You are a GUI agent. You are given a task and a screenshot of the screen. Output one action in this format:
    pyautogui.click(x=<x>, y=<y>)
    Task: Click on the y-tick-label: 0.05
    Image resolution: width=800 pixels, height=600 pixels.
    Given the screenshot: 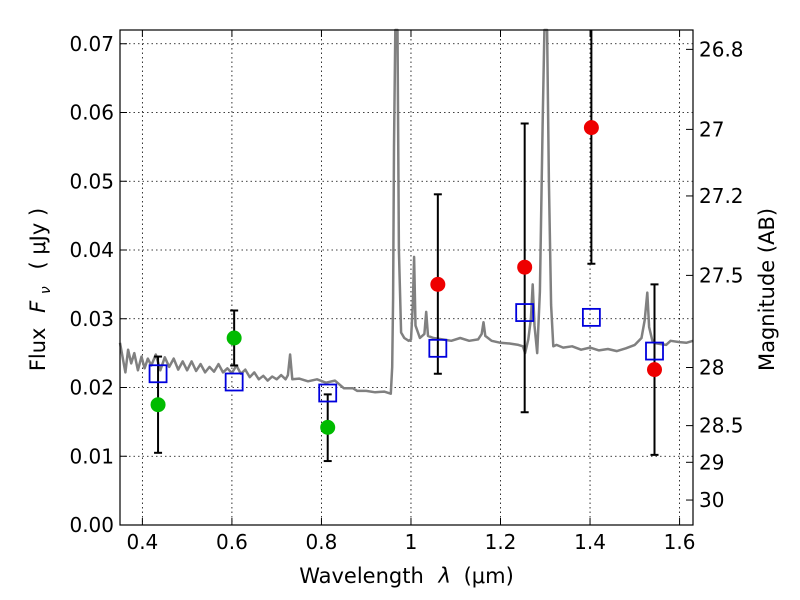 What is the action you would take?
    pyautogui.click(x=91, y=181)
    